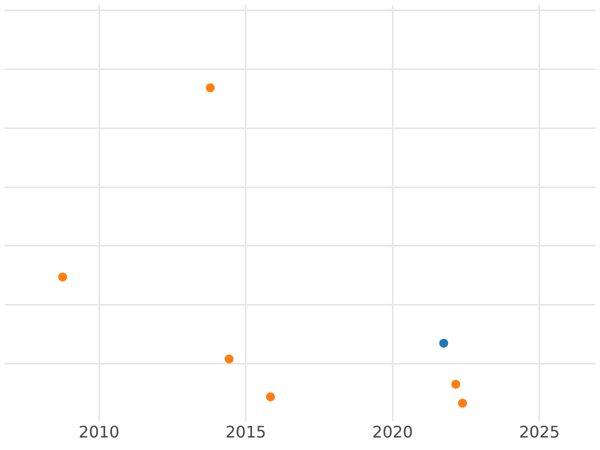 The image size is (600, 450). I want to click on x-tick-label: 2015, so click(245, 432).